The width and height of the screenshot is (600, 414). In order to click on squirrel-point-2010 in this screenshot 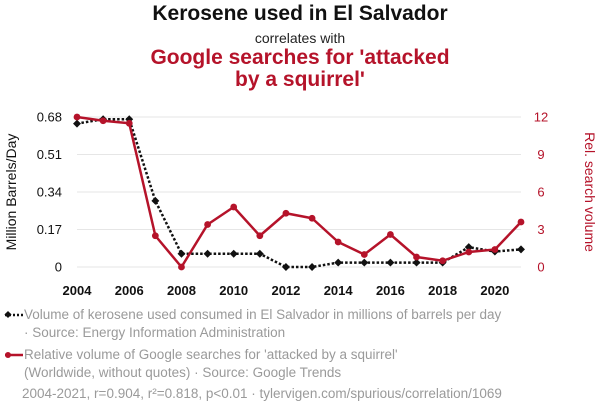, I will do `click(234, 207)`.